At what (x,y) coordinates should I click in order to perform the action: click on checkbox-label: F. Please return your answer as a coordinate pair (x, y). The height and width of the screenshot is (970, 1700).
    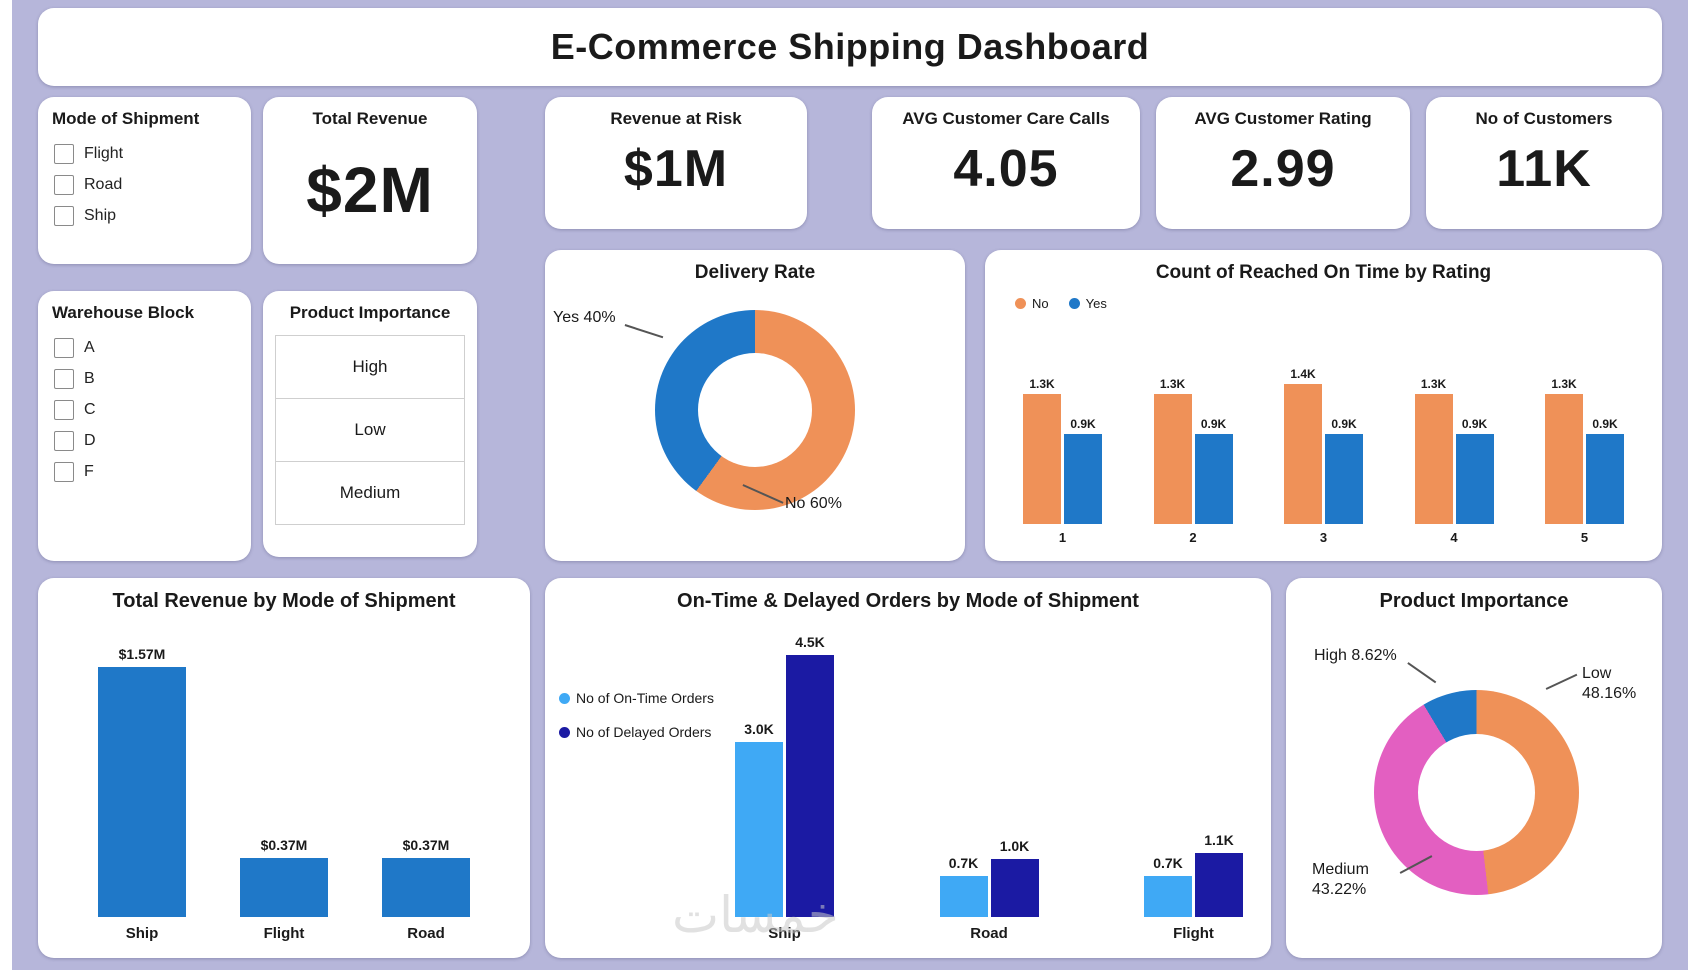
    Looking at the image, I should click on (89, 471).